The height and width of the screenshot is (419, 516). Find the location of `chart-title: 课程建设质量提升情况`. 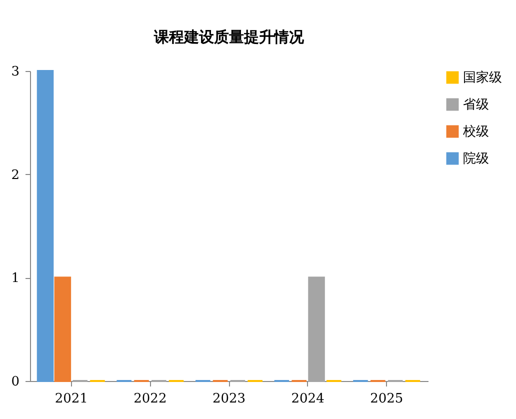

chart-title: 课程建设质量提升情况 is located at coordinates (229, 37).